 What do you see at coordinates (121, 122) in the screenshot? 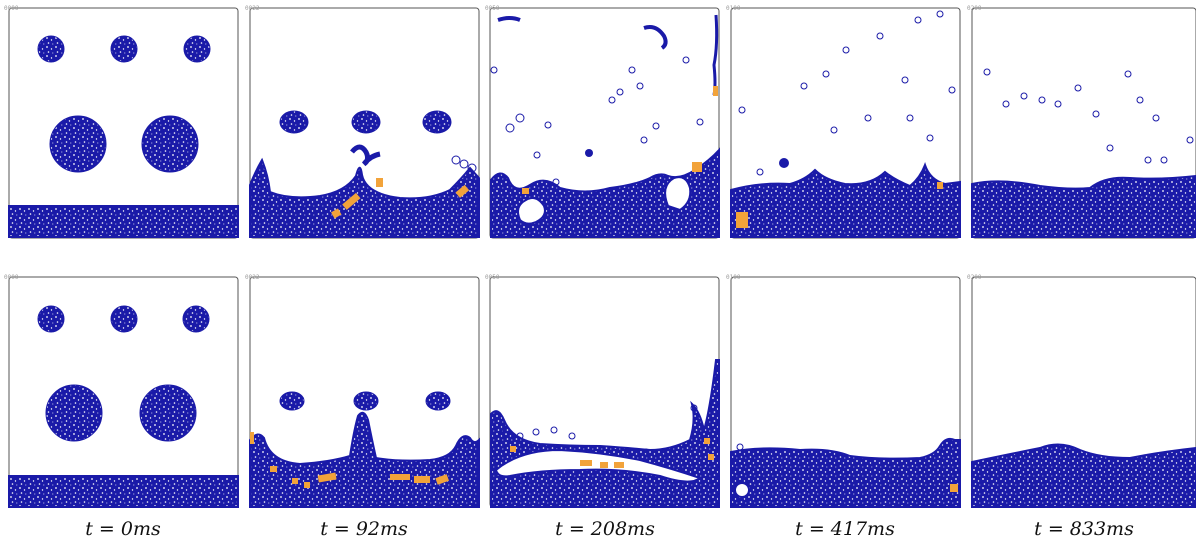
I see `panel-top-t0: 0000` at bounding box center [121, 122].